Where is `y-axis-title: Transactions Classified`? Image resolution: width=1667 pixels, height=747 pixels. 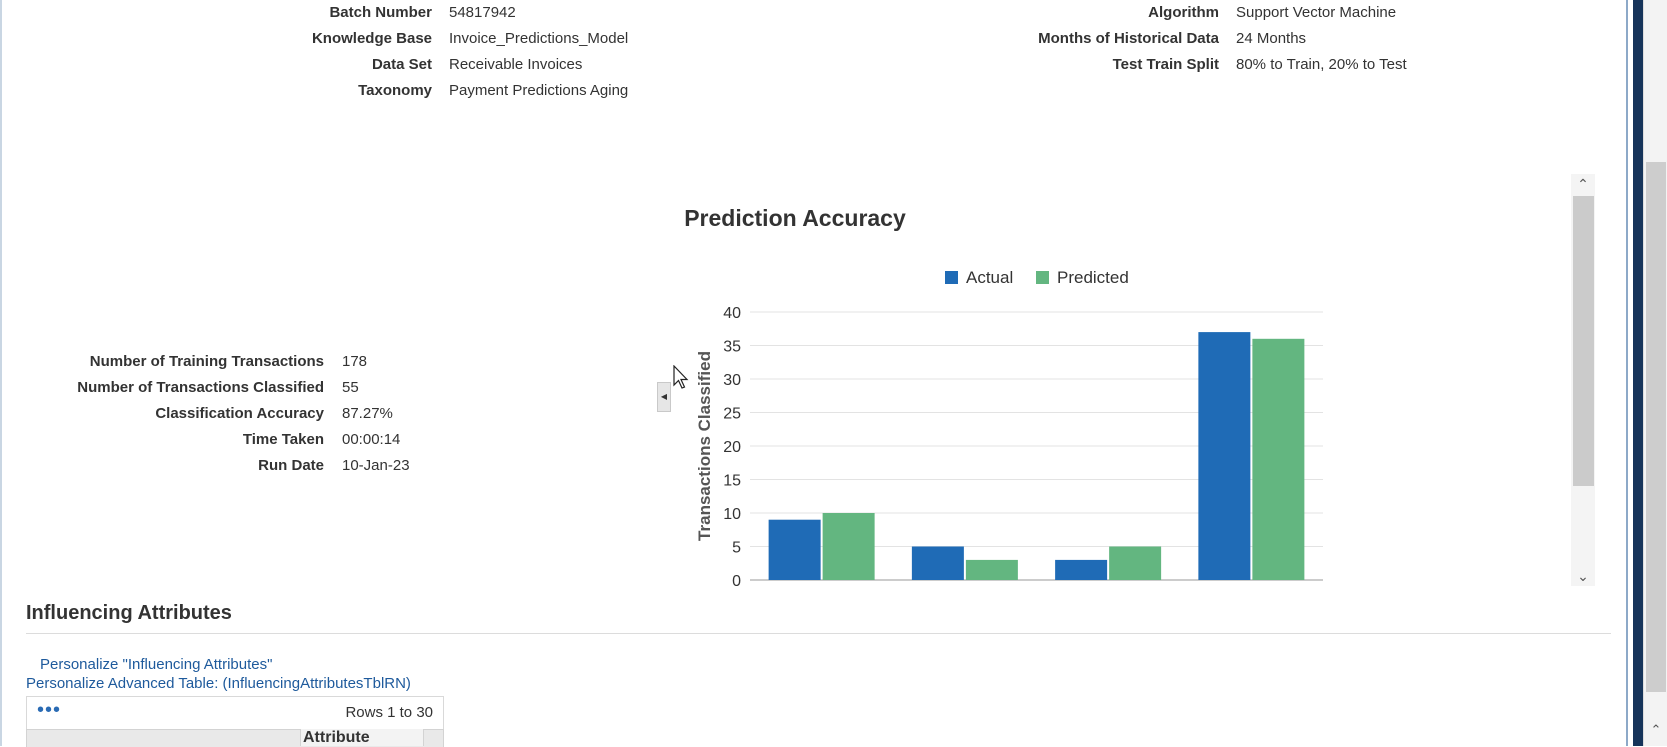 y-axis-title: Transactions Classified is located at coordinates (704, 446).